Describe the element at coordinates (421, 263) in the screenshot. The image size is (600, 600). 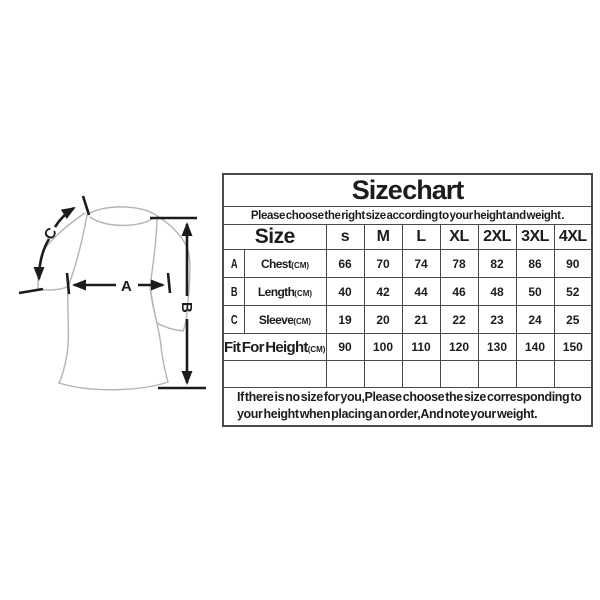
I see `chest-value: 74` at that location.